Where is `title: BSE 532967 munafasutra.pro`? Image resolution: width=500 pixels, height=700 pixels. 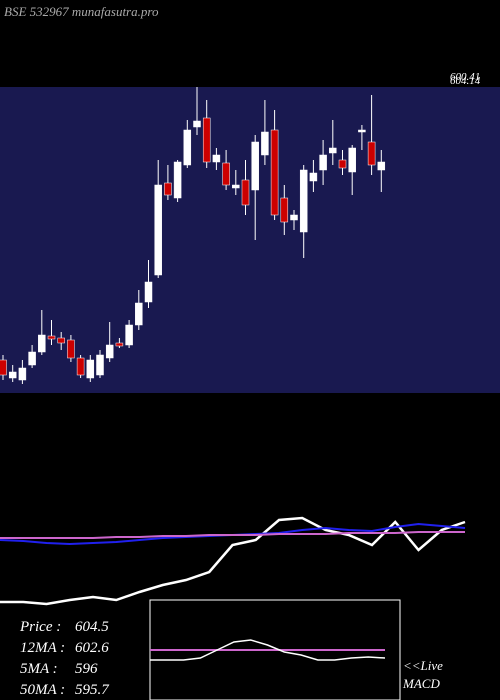
title: BSE 532967 munafasutra.pro is located at coordinates (81, 11).